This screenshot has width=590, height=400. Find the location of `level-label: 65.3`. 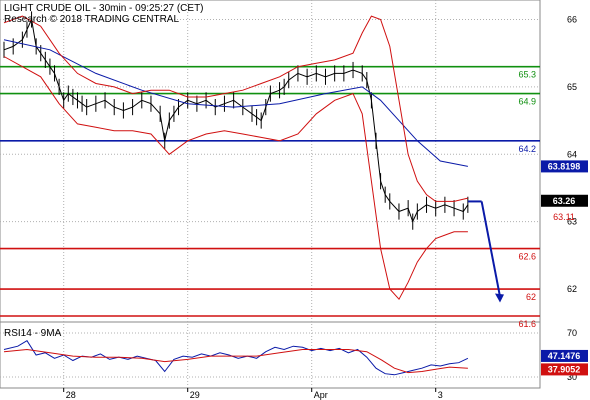

level-label: 65.3 is located at coordinates (527, 75).